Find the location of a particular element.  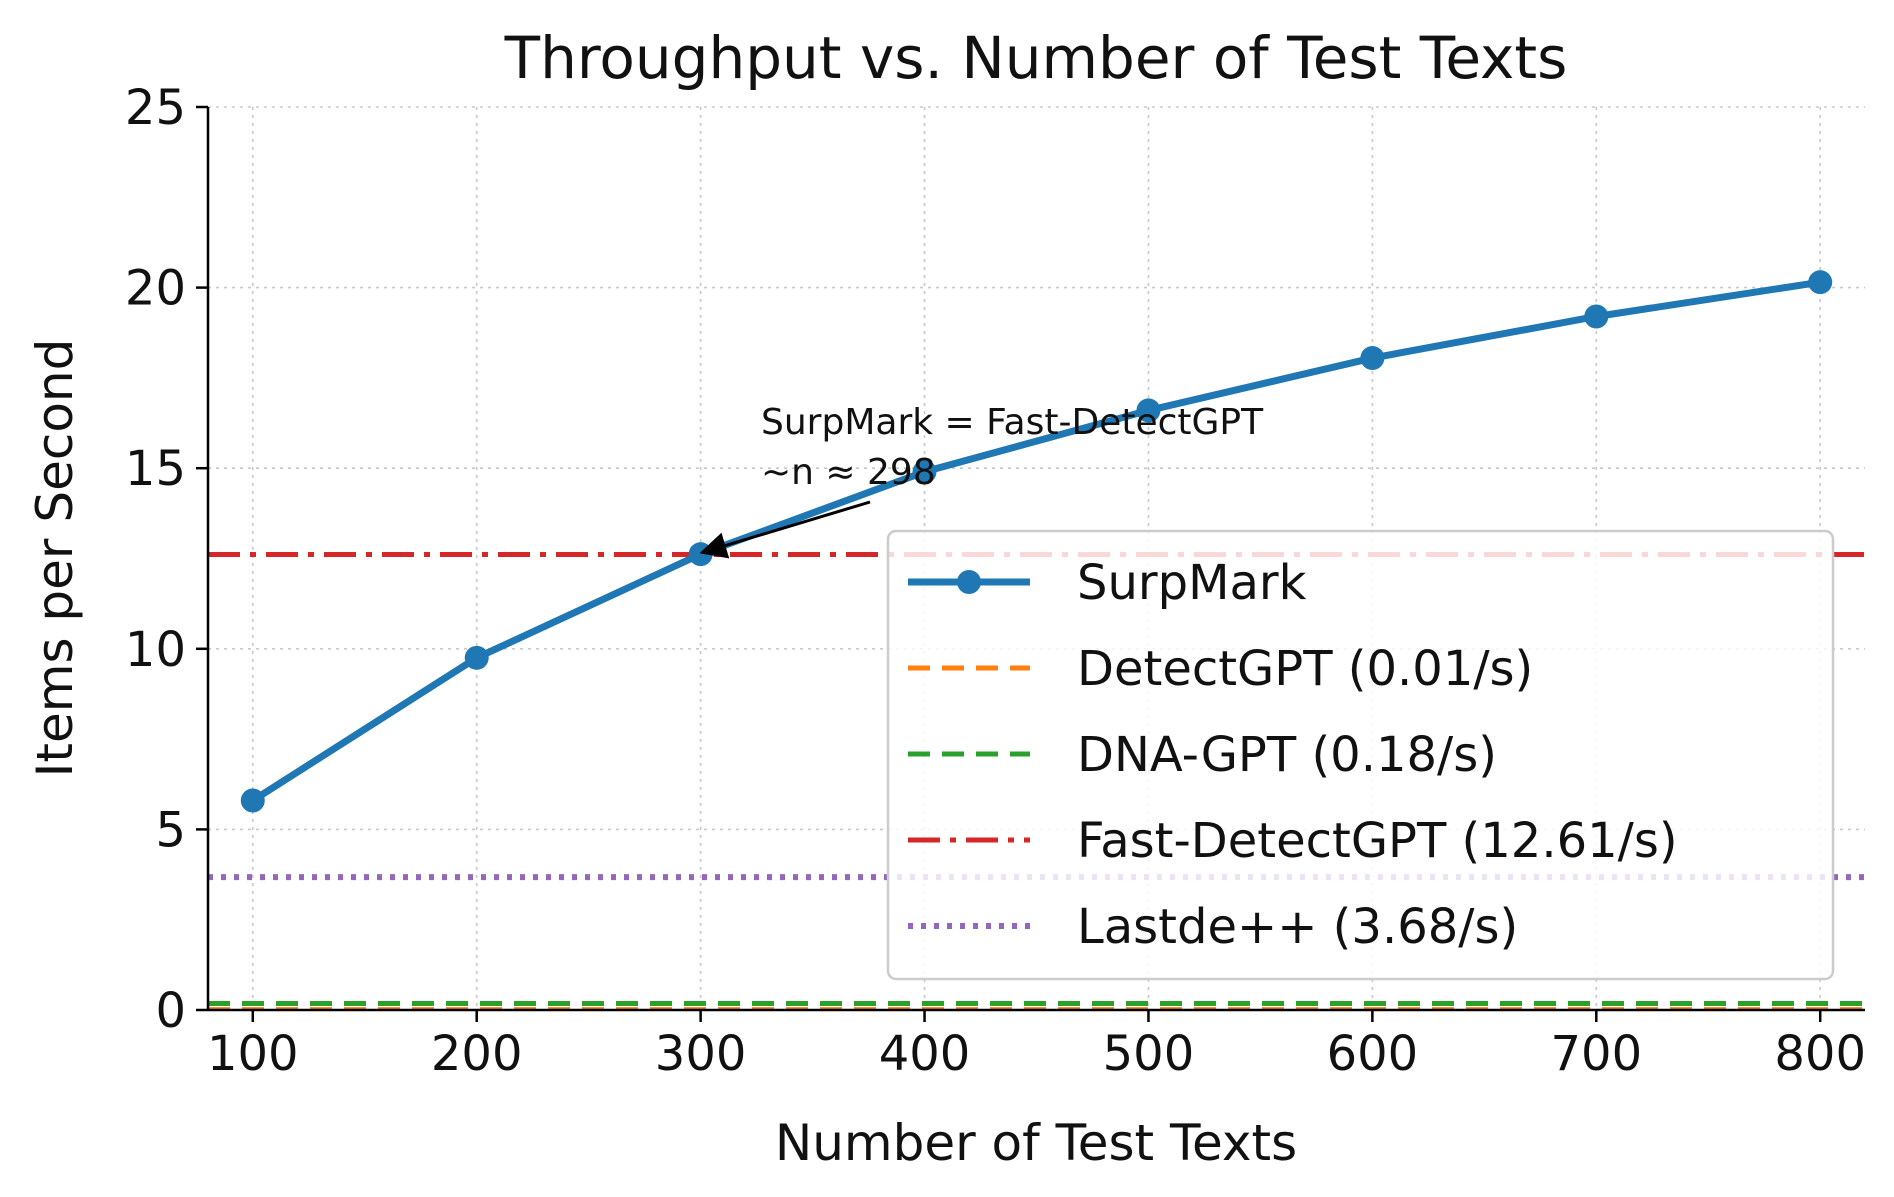

x-axis-ticks: 100 200 300 400 500 600 700 800 is located at coordinates (1036, 1046).